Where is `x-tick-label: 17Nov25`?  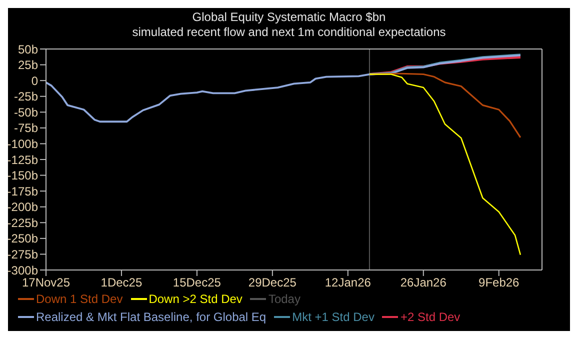 x-tick-label: 17Nov25 is located at coordinates (46, 283).